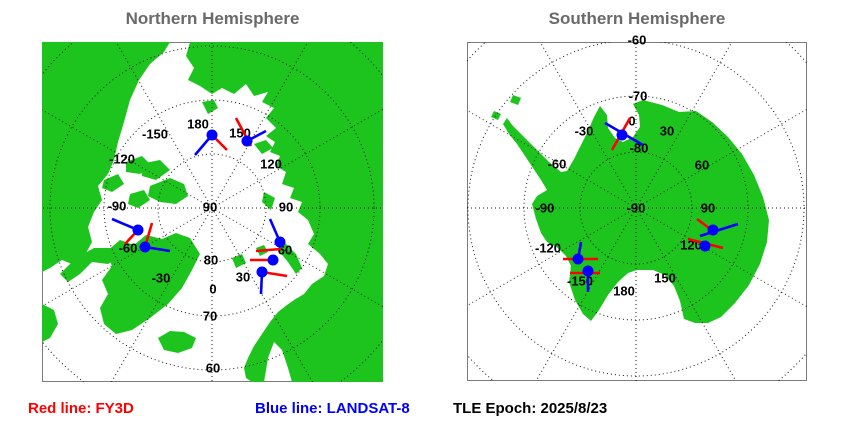  What do you see at coordinates (81, 408) in the screenshot?
I see `legend-red-fy3d: Red line: FY3D` at bounding box center [81, 408].